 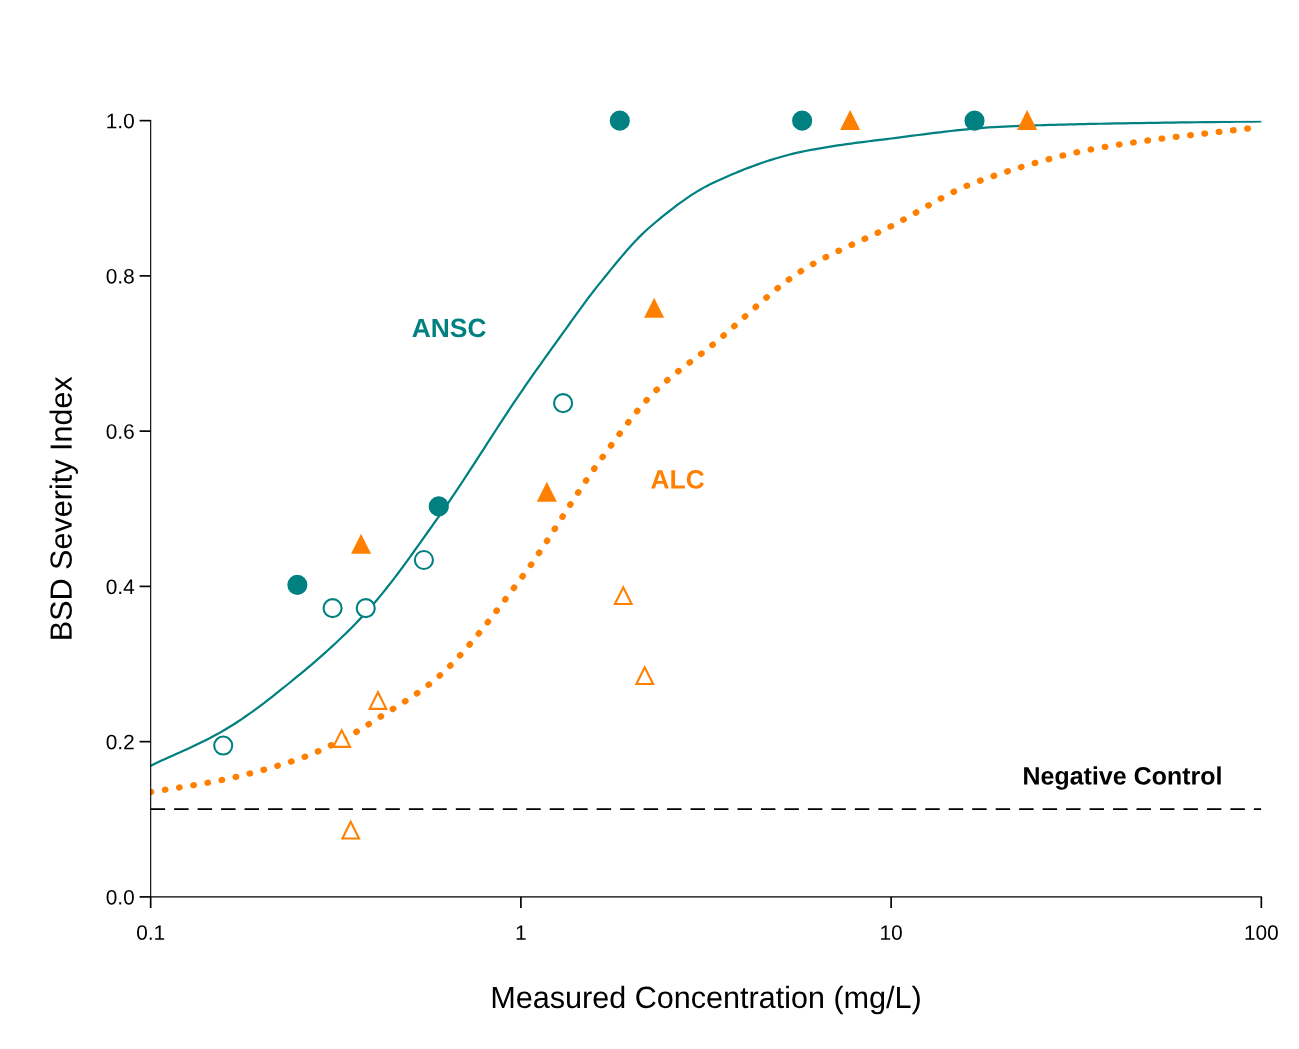 What do you see at coordinates (120, 897) in the screenshot?
I see `y-tick-label: 0.0` at bounding box center [120, 897].